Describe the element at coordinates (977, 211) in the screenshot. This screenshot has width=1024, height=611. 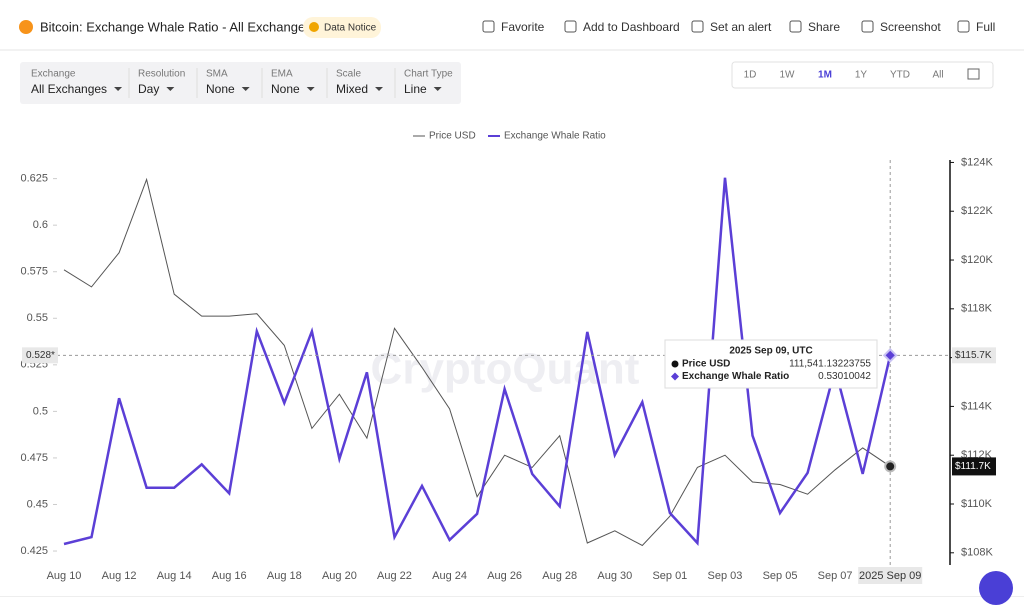
I see `y2-tick-label: $122K` at that location.